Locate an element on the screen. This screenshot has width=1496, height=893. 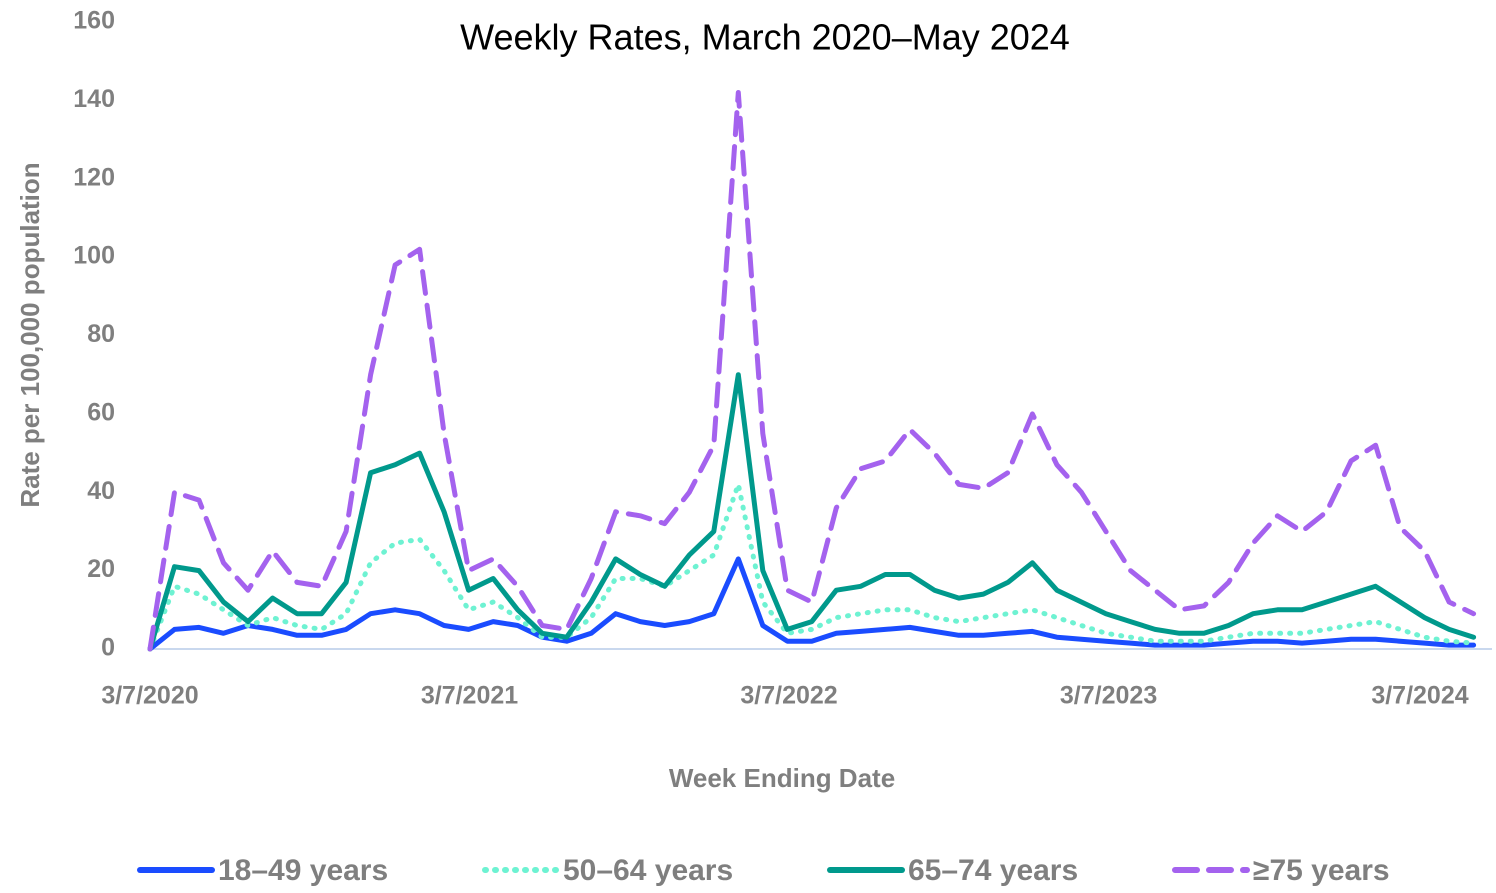
x-tick-label: 3/7/2022 is located at coordinates (788, 696).